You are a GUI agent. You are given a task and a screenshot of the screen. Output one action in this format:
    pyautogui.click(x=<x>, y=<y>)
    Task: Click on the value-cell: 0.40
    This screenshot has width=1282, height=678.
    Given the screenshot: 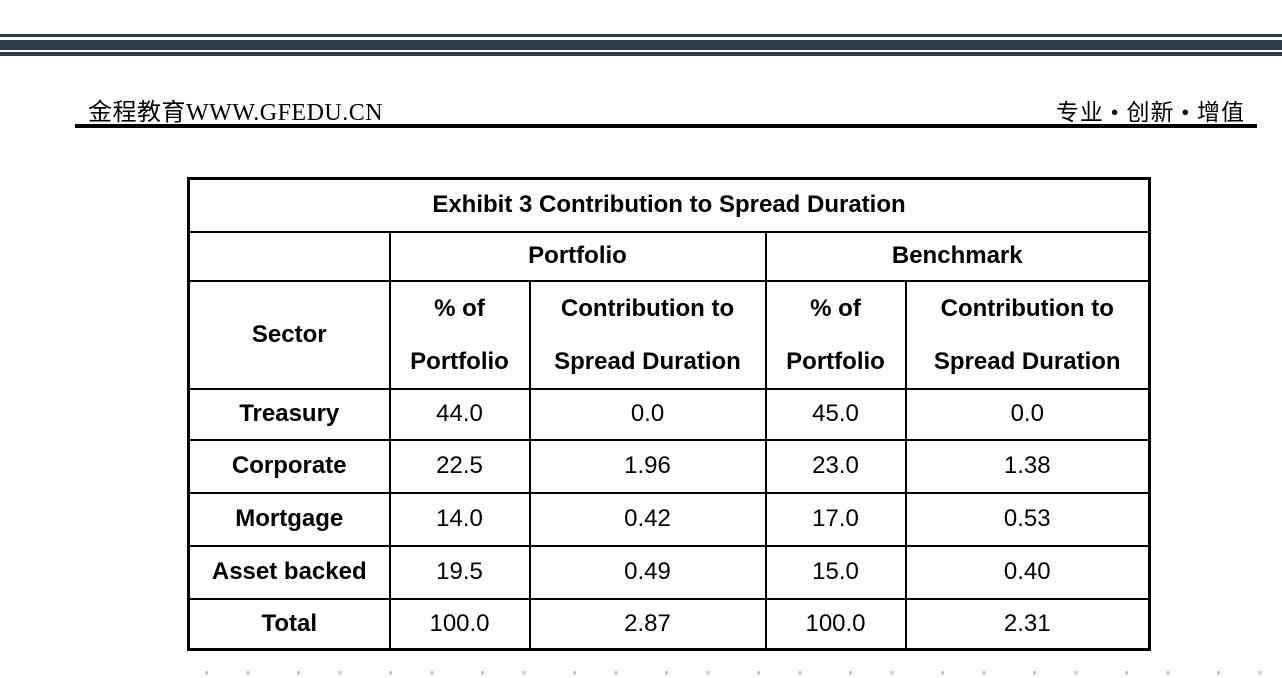 What is the action you would take?
    pyautogui.click(x=1027, y=572)
    